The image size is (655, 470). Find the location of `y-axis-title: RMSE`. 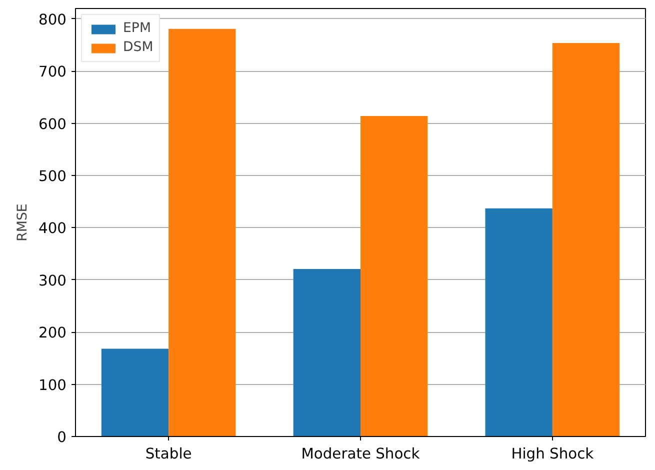

y-axis-title: RMSE is located at coordinates (23, 223).